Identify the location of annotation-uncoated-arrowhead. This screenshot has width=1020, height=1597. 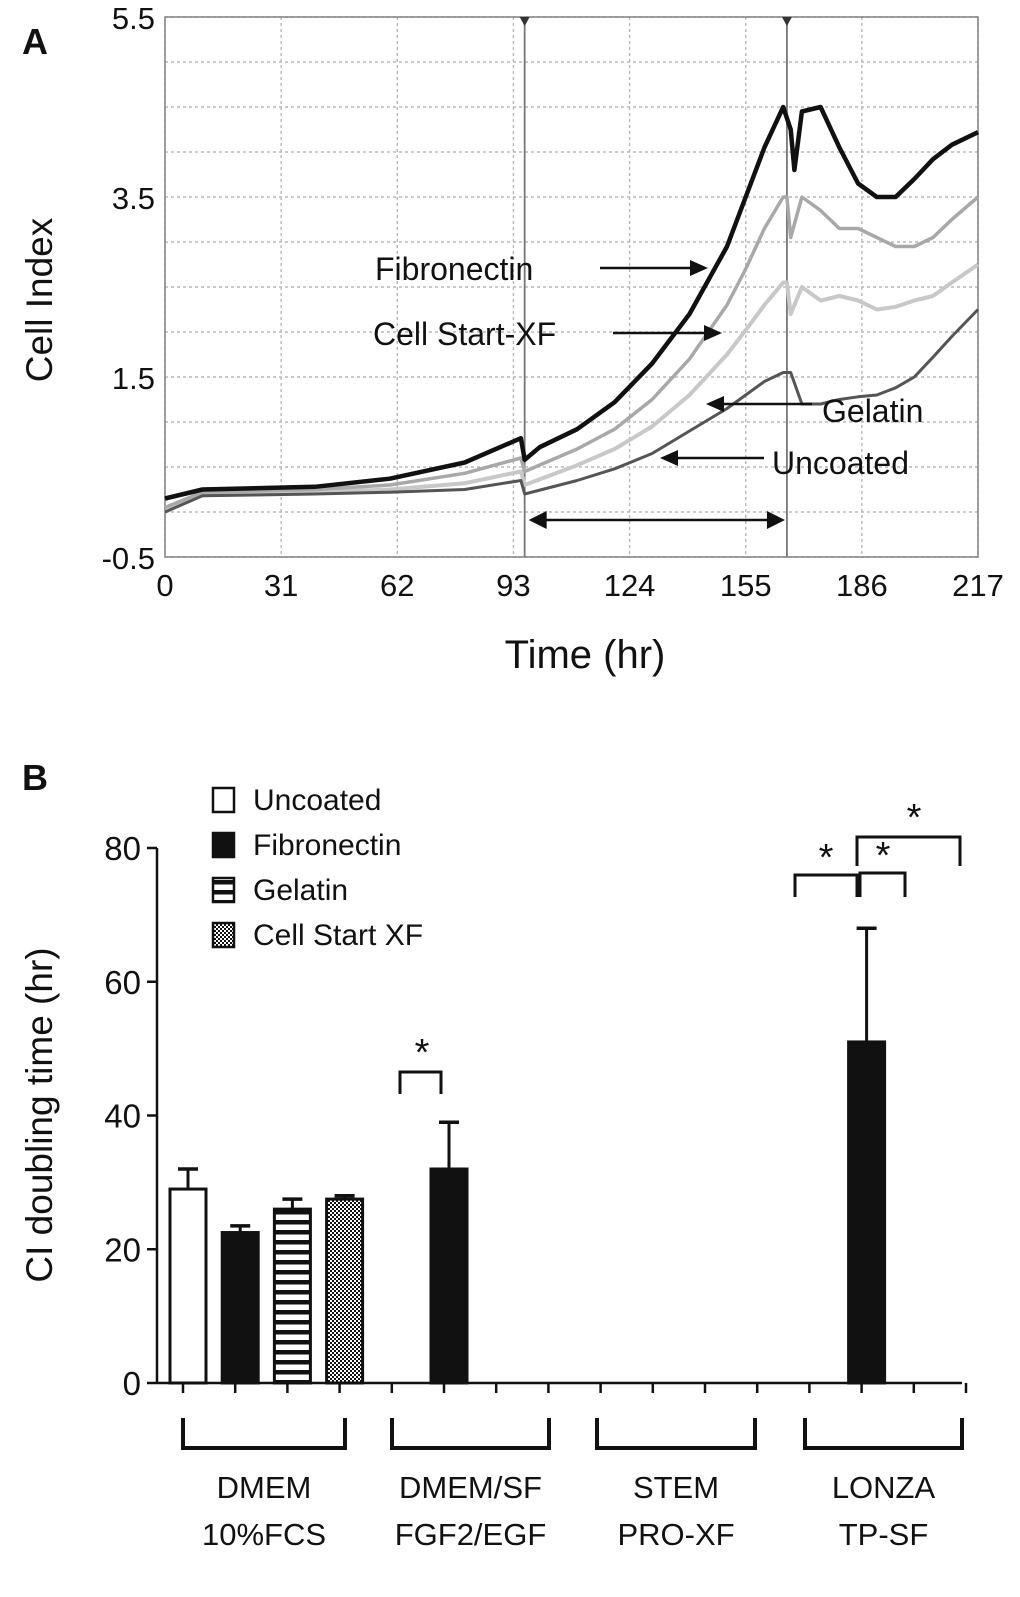
(669, 458).